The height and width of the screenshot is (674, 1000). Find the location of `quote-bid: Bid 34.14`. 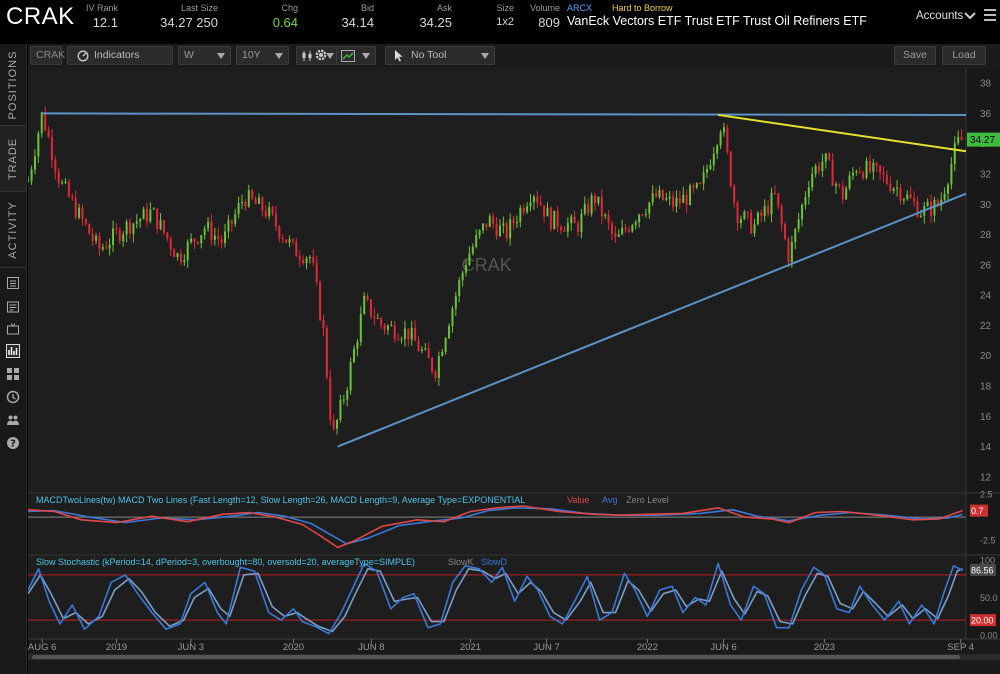

quote-bid: Bid 34.14 is located at coordinates (347, 17).